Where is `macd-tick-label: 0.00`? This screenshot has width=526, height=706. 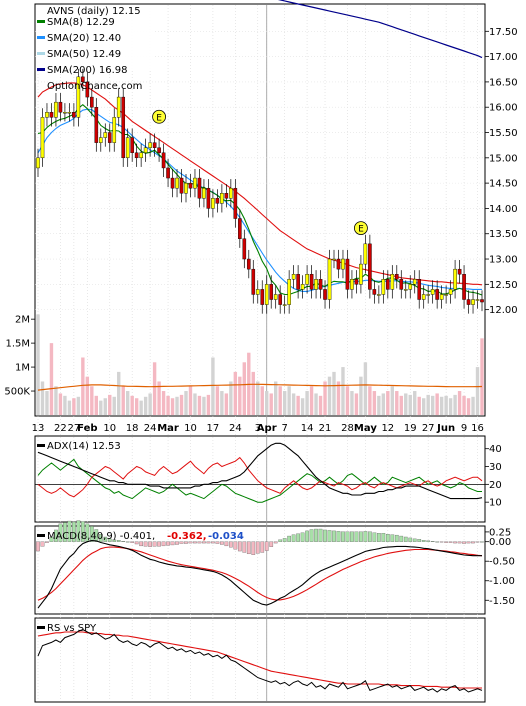 macd-tick-label: 0.00 is located at coordinates (500, 542).